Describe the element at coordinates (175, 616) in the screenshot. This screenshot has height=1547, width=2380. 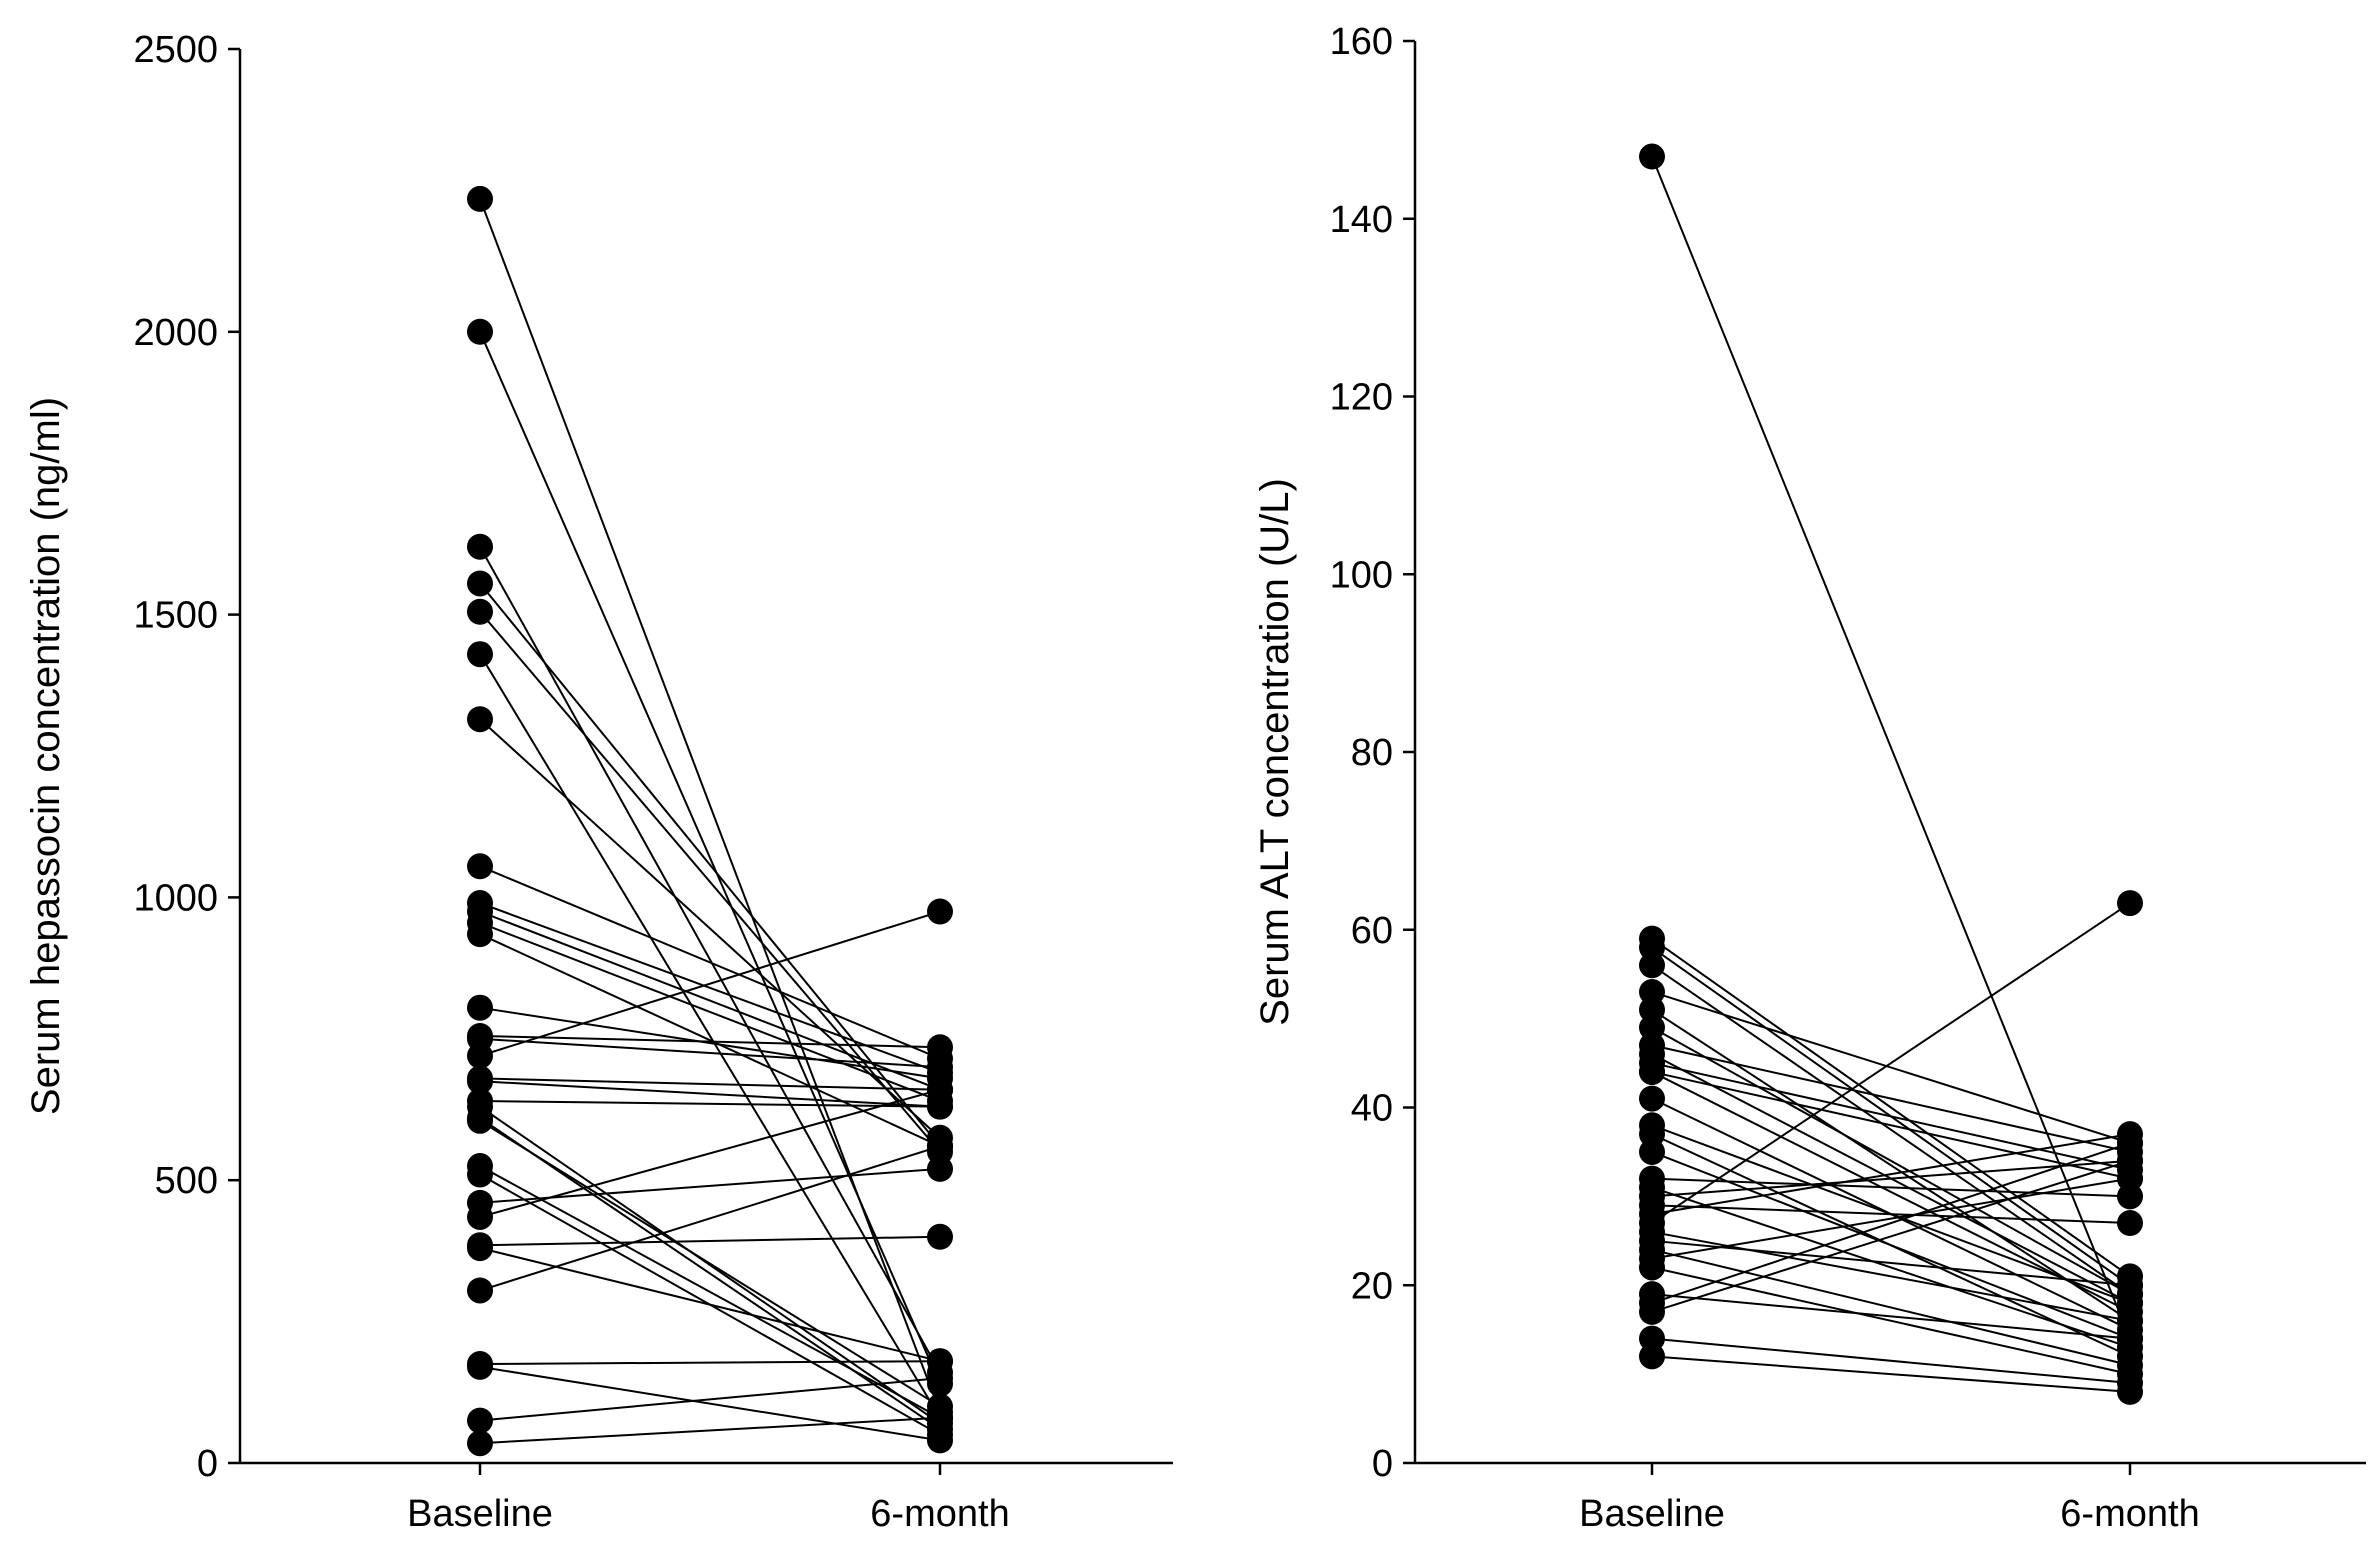
I see `y-tick-label: 1500` at that location.